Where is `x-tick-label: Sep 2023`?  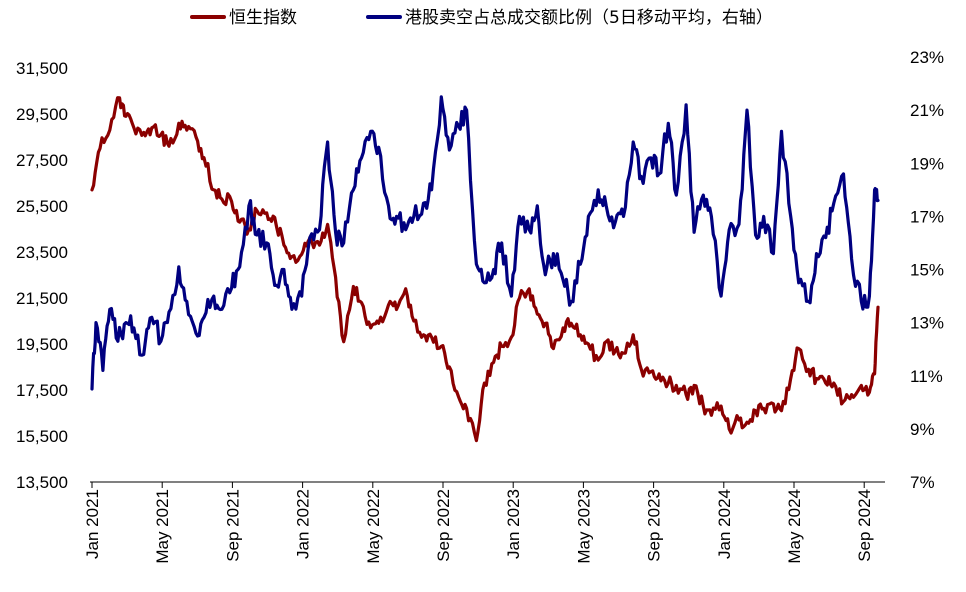
x-tick-label: Sep 2023 is located at coordinates (654, 525).